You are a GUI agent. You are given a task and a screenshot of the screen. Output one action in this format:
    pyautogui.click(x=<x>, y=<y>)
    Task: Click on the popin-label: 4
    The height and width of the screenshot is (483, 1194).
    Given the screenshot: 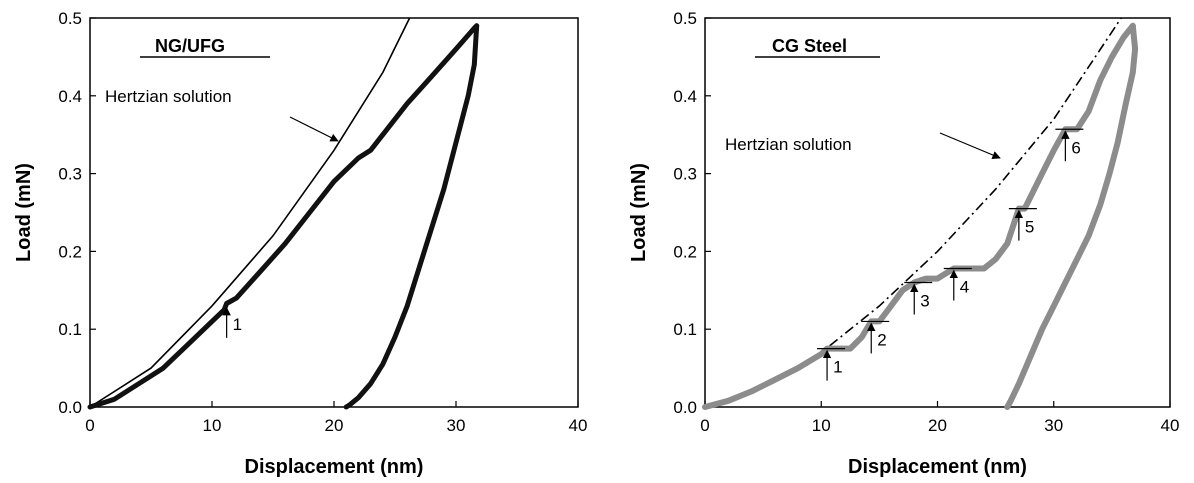 What is the action you would take?
    pyautogui.click(x=964, y=287)
    